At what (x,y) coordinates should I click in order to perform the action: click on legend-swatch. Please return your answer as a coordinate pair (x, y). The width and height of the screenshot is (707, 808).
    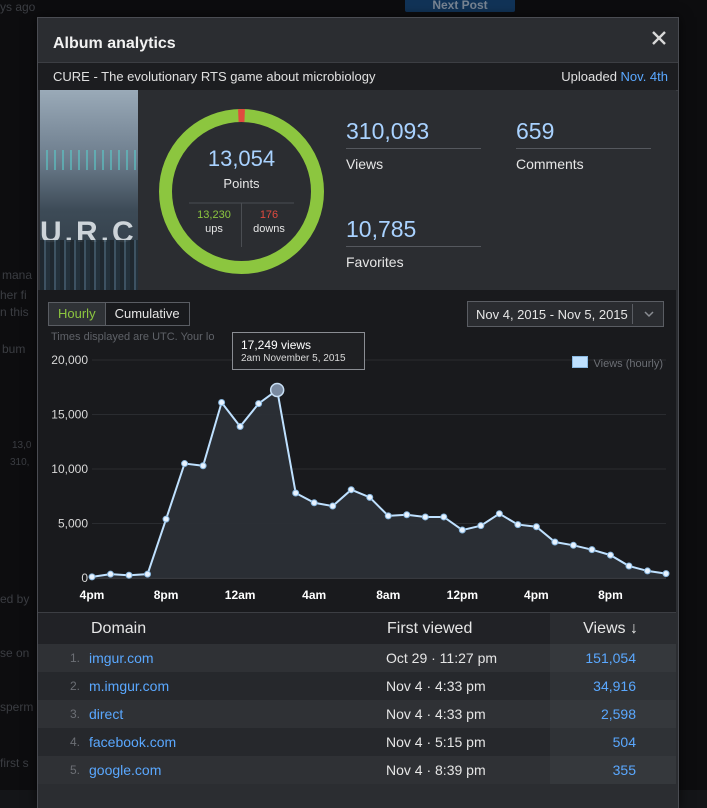
    Looking at the image, I should click on (579, 362).